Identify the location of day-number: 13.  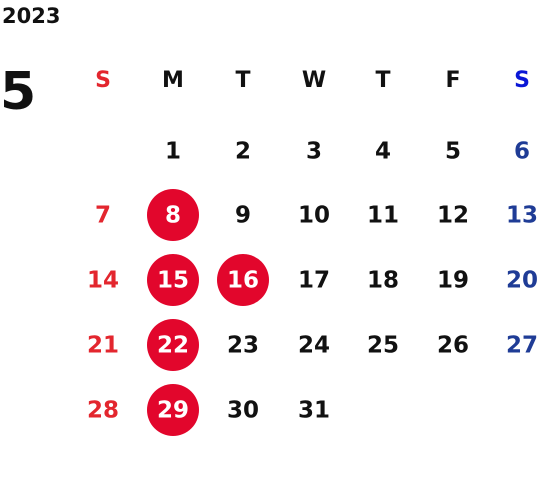
(522, 216).